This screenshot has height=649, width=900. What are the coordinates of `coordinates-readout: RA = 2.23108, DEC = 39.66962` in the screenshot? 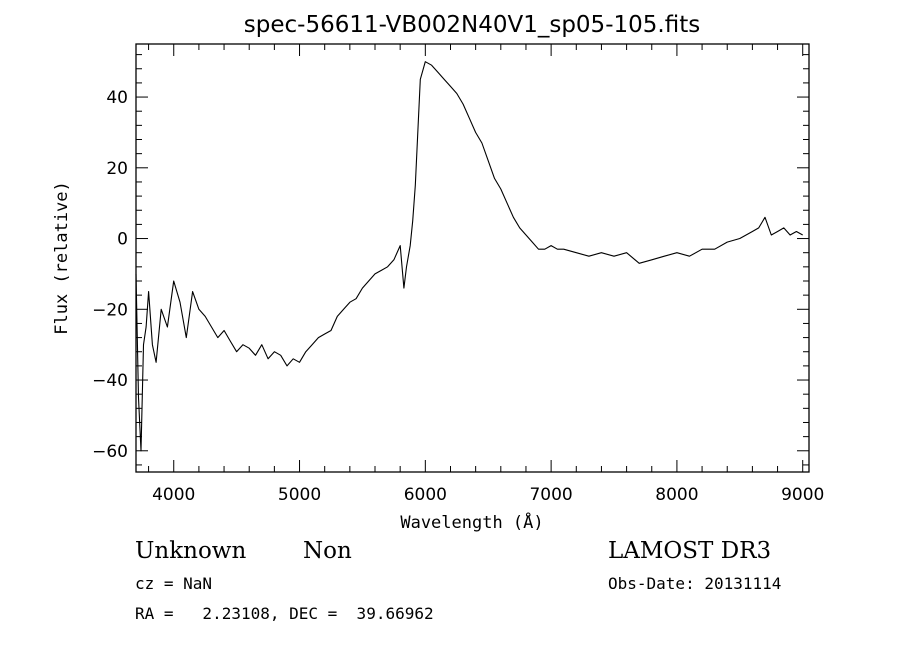 It's located at (284, 613).